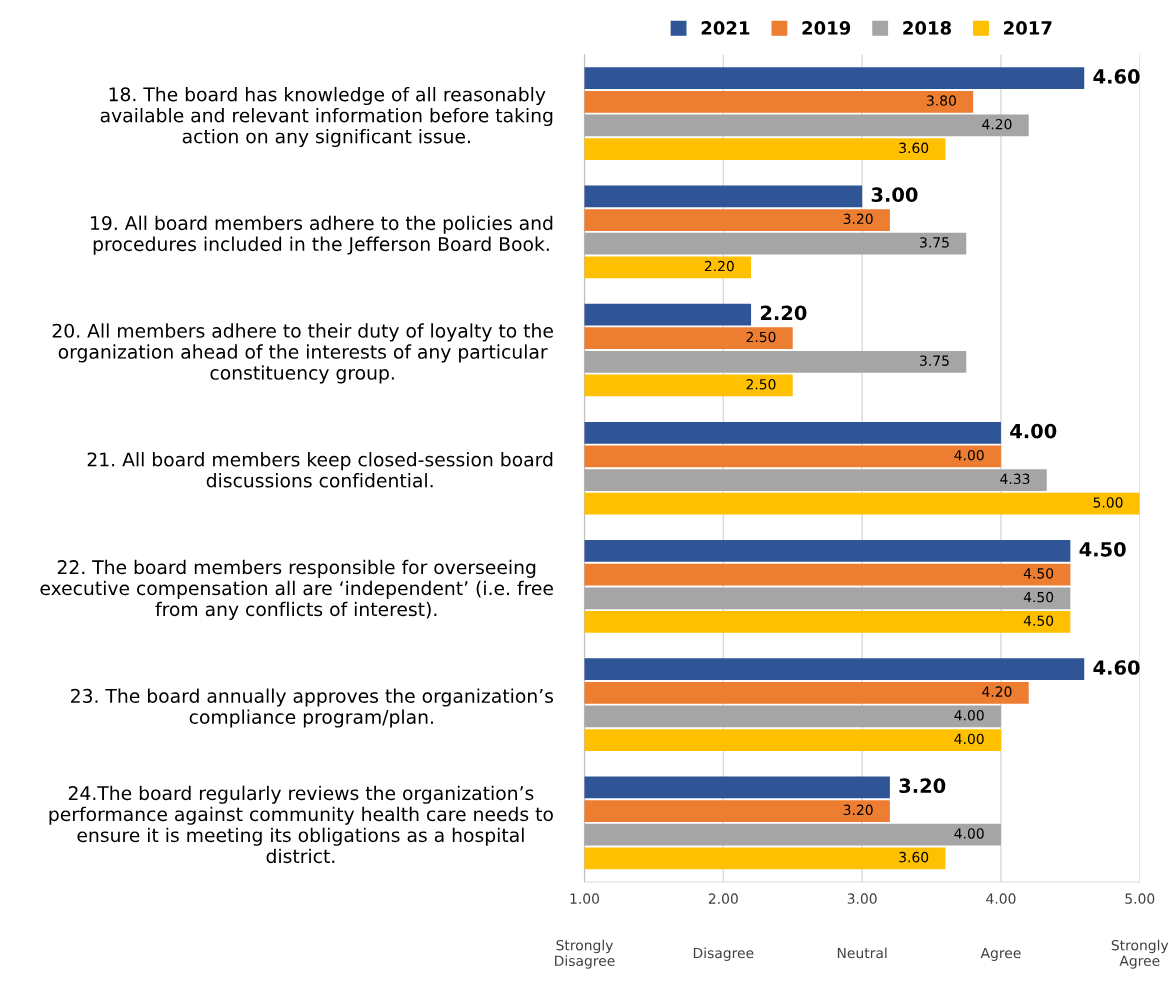 Image resolution: width=1169 pixels, height=991 pixels. I want to click on x-tick-label: 5.00, so click(1140, 898).